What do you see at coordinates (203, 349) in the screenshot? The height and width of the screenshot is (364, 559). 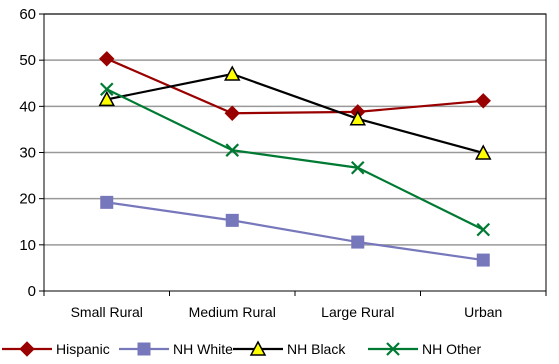 I see `legend-label: NH White` at bounding box center [203, 349].